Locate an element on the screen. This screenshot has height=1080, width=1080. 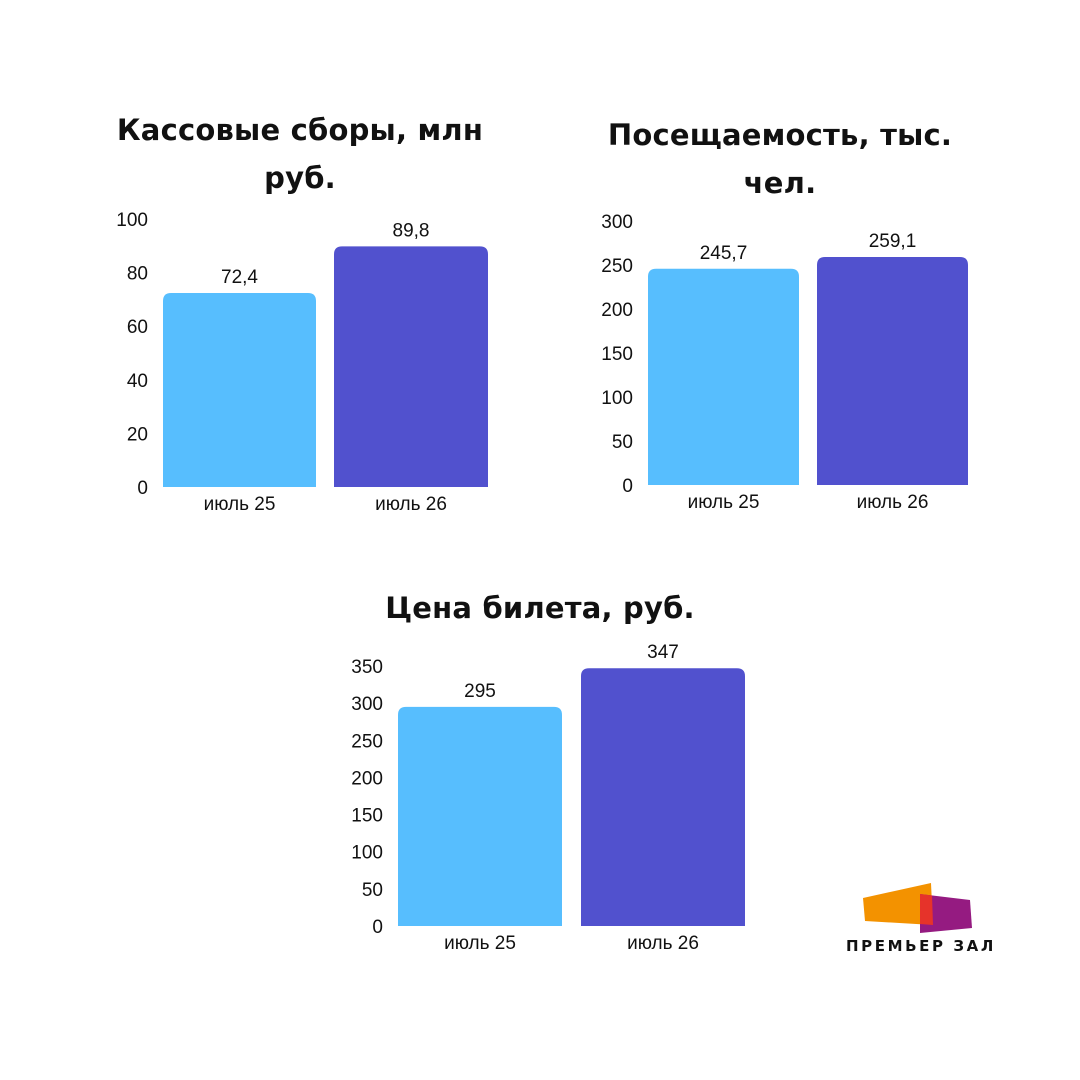
chart-title-box-office: Кассовые сборы, млн руб. is located at coordinates (300, 154).